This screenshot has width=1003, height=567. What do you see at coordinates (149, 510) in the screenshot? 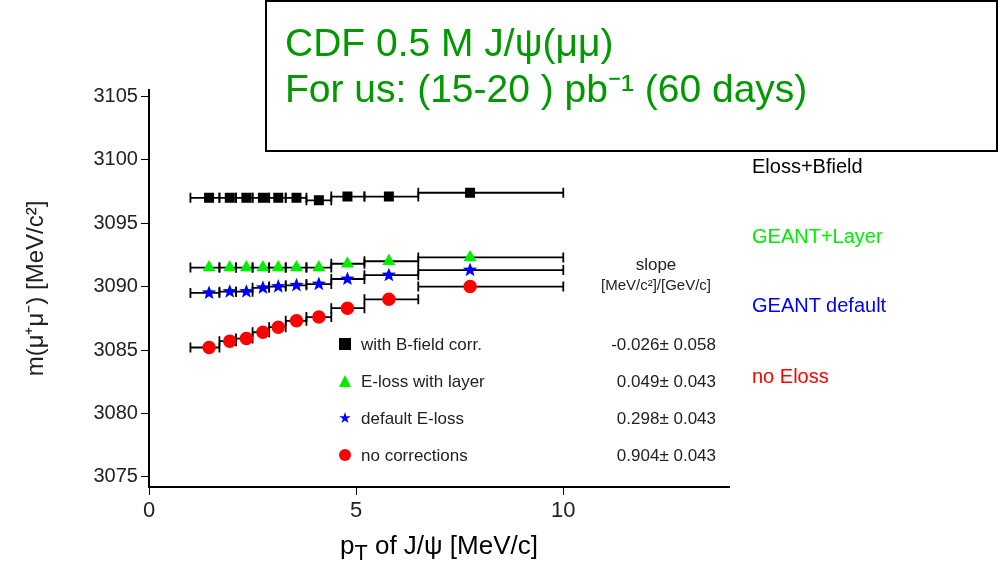
I see `x-tick-label: 0` at bounding box center [149, 510].